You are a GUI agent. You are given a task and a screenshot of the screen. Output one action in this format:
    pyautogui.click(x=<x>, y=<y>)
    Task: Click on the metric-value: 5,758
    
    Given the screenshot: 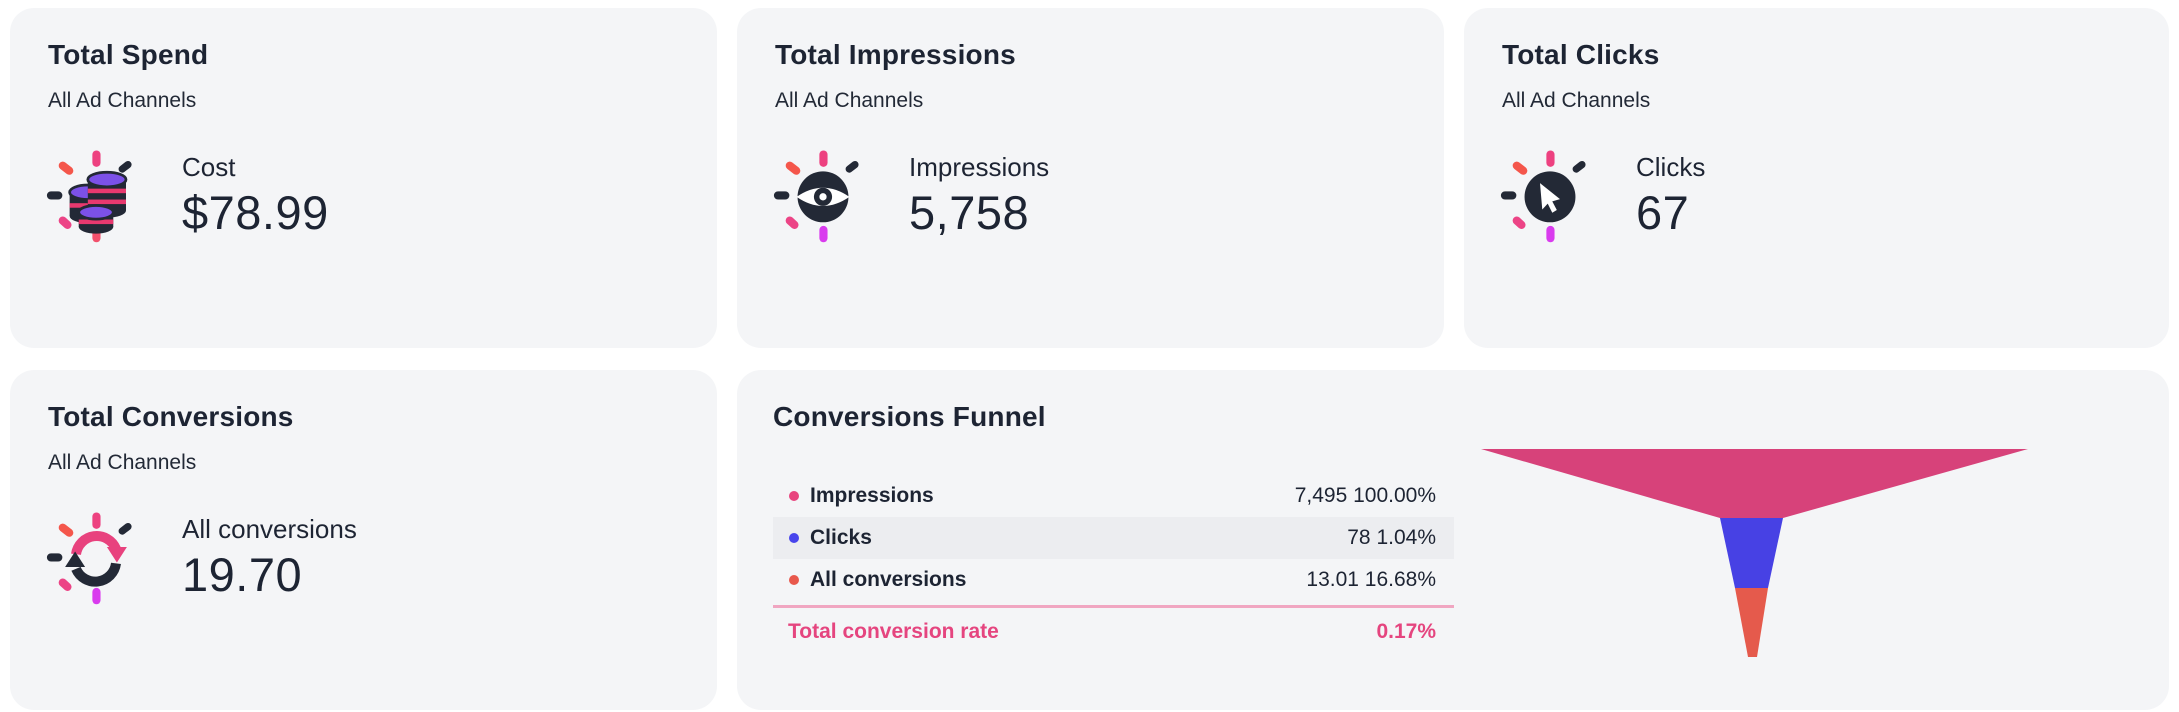 What is the action you would take?
    pyautogui.click(x=969, y=212)
    